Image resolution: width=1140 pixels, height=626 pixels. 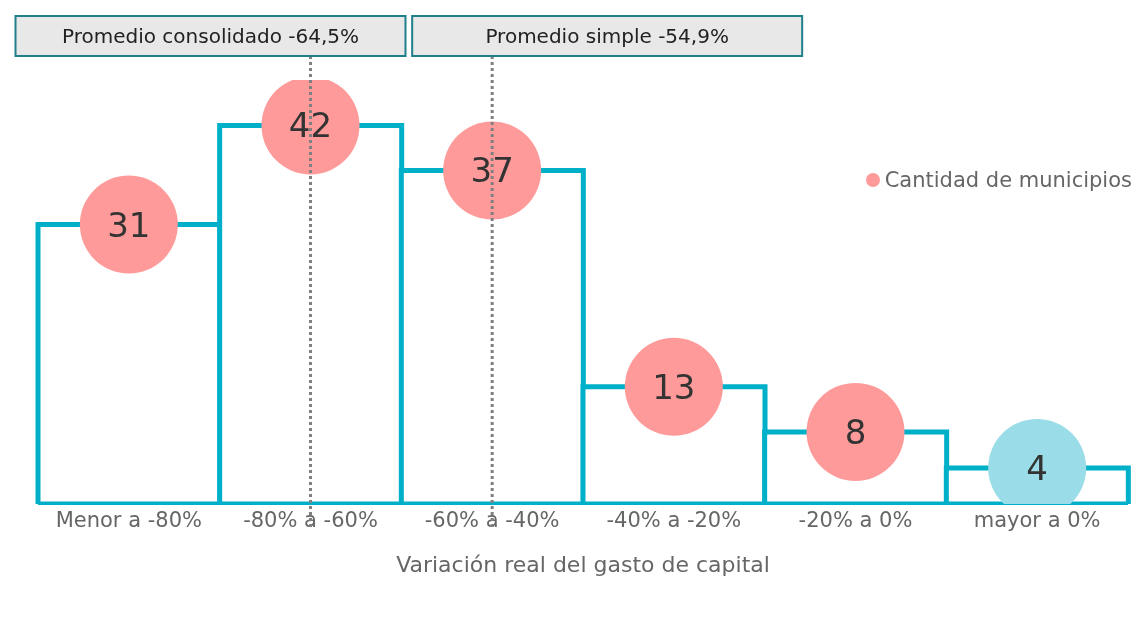 What do you see at coordinates (1008, 180) in the screenshot?
I see `legend-label: Cantidad de municipios` at bounding box center [1008, 180].